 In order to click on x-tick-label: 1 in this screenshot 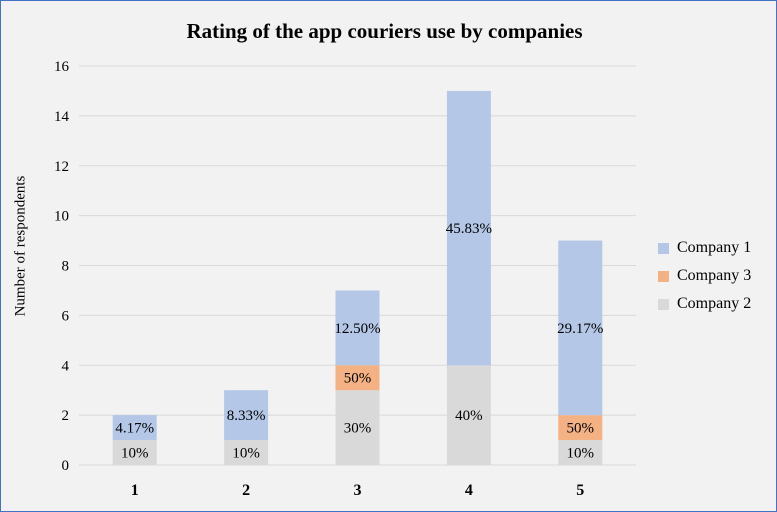, I will do `click(135, 490)`.